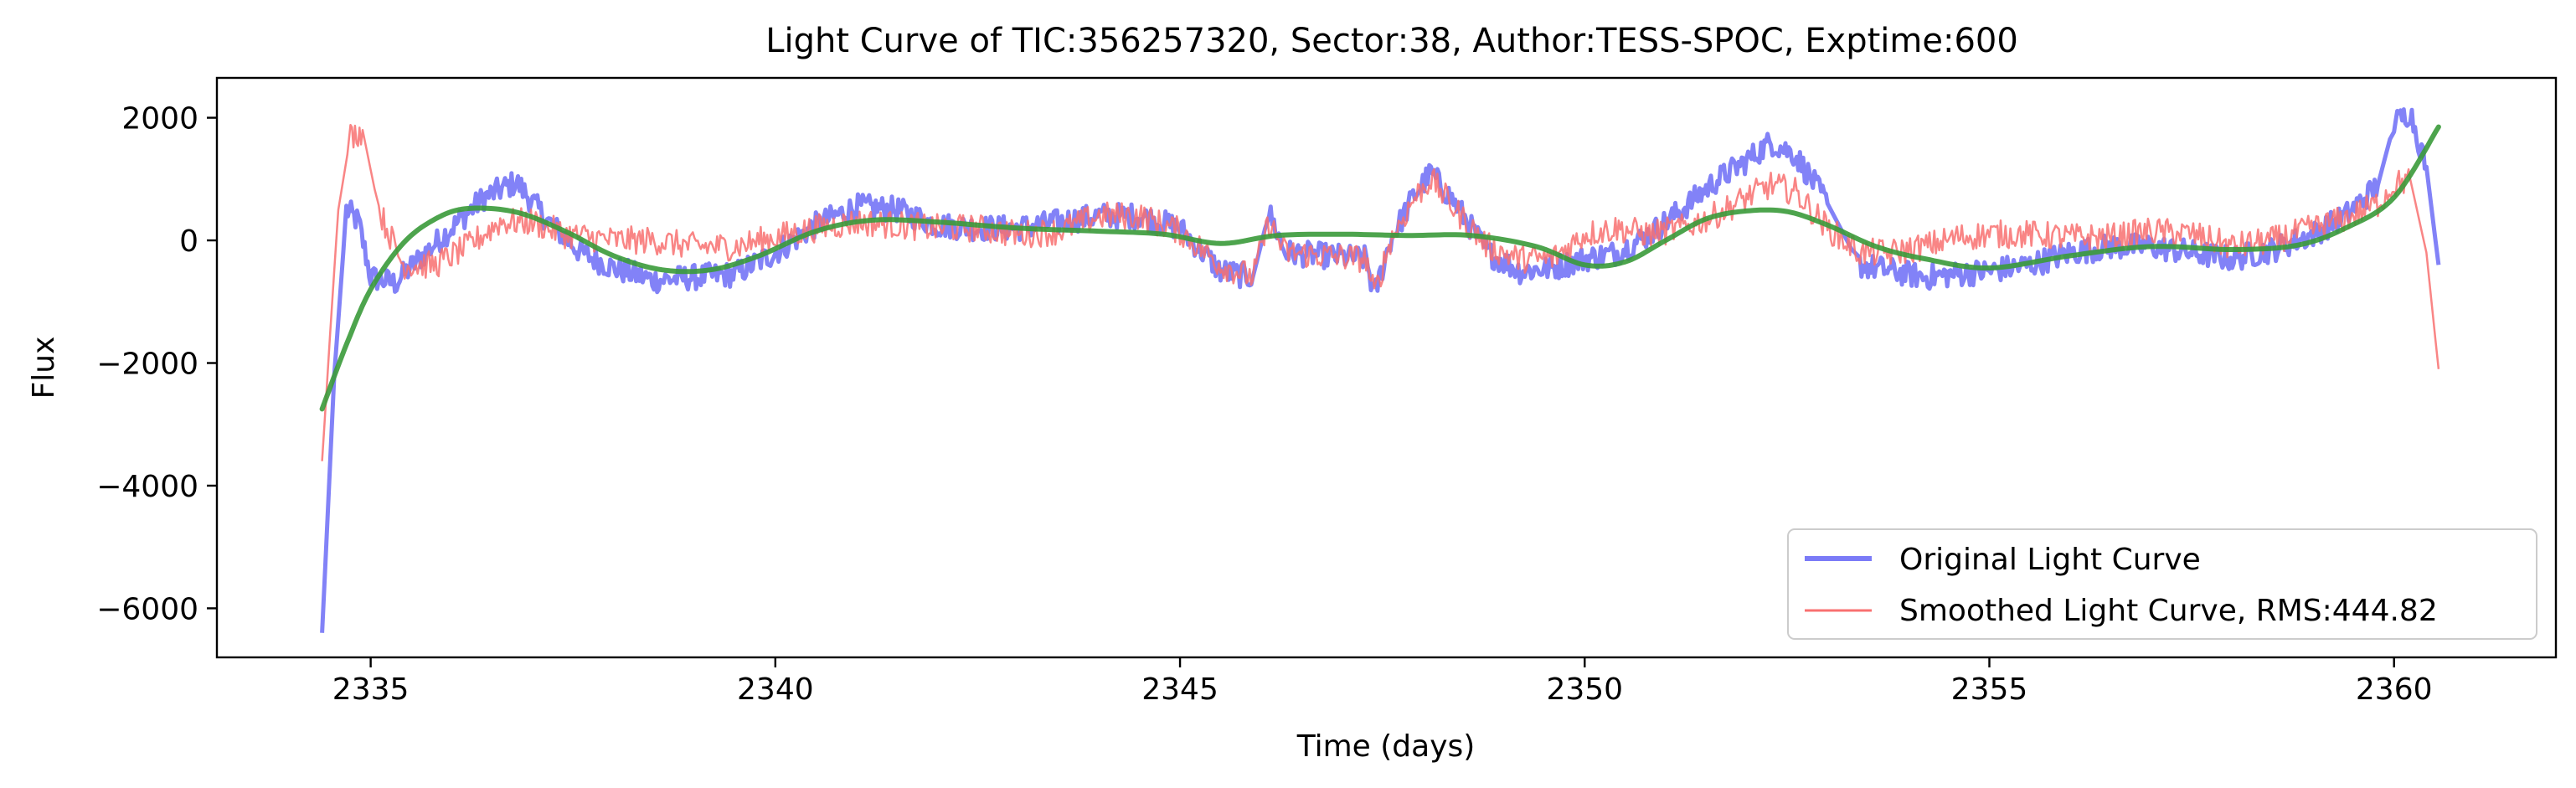 The width and height of the screenshot is (2576, 788). What do you see at coordinates (147, 487) in the screenshot?
I see `y-tick-label: −4000` at bounding box center [147, 487].